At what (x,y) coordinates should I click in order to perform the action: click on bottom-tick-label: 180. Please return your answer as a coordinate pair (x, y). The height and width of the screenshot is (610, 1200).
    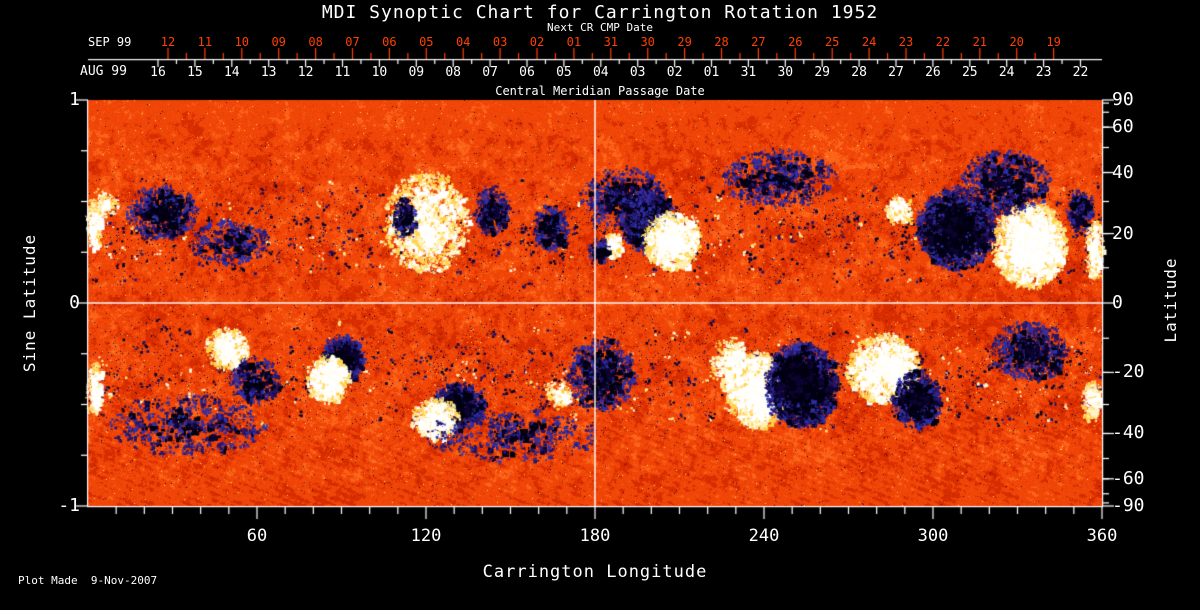
    Looking at the image, I should click on (595, 536).